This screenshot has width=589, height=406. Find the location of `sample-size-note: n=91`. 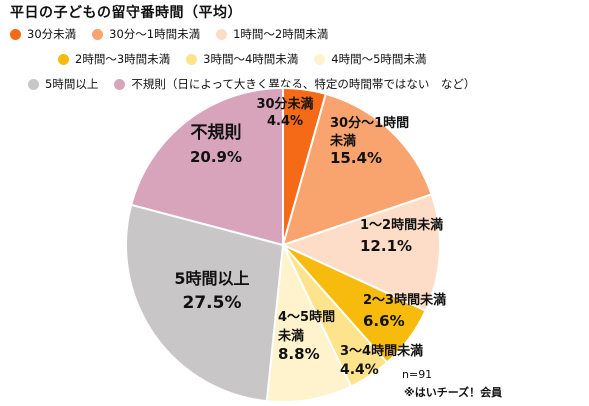

sample-size-note: n=91 is located at coordinates (417, 374).